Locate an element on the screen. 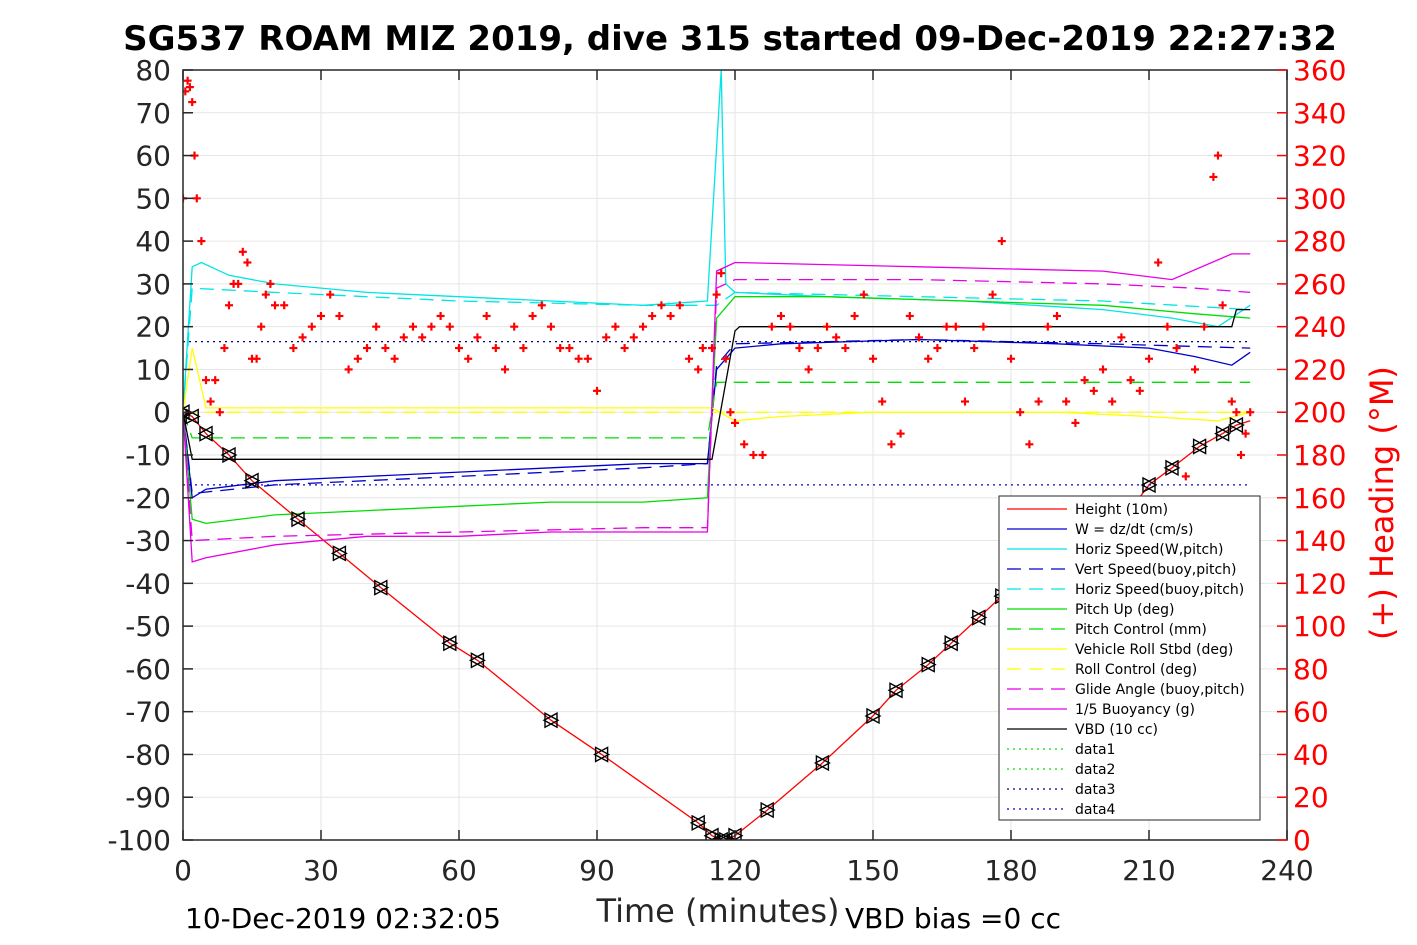 The width and height of the screenshot is (1417, 945). legend-label: VBD (10 cc) is located at coordinates (1116, 730).